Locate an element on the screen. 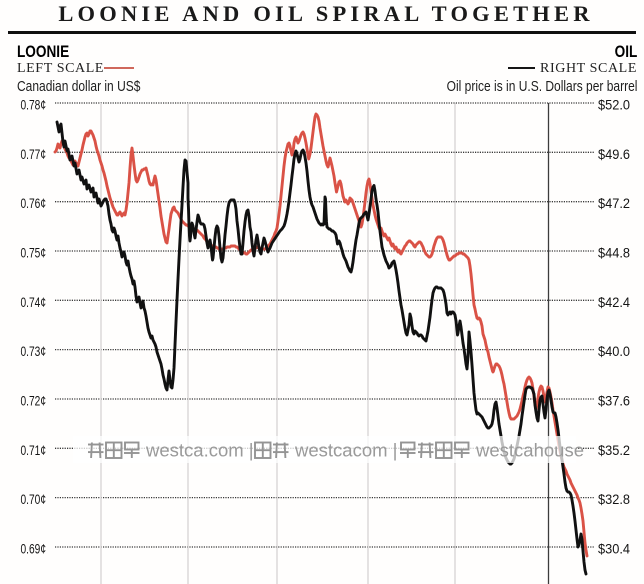  svg-text: westcahouse is located at coordinates (529, 450).